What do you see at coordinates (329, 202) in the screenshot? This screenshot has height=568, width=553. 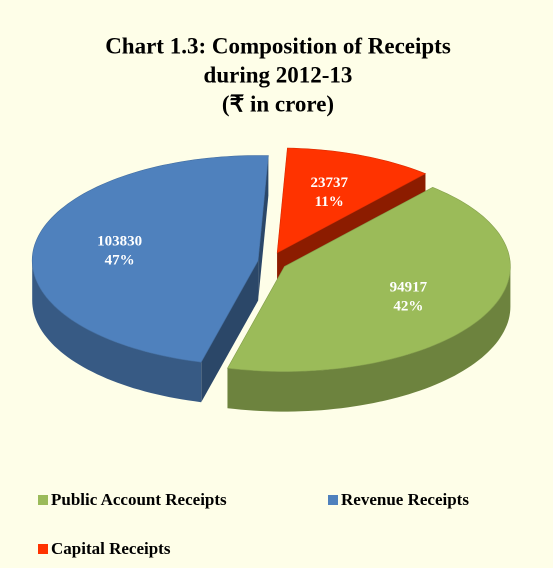 I see `data-label: 11%` at bounding box center [329, 202].